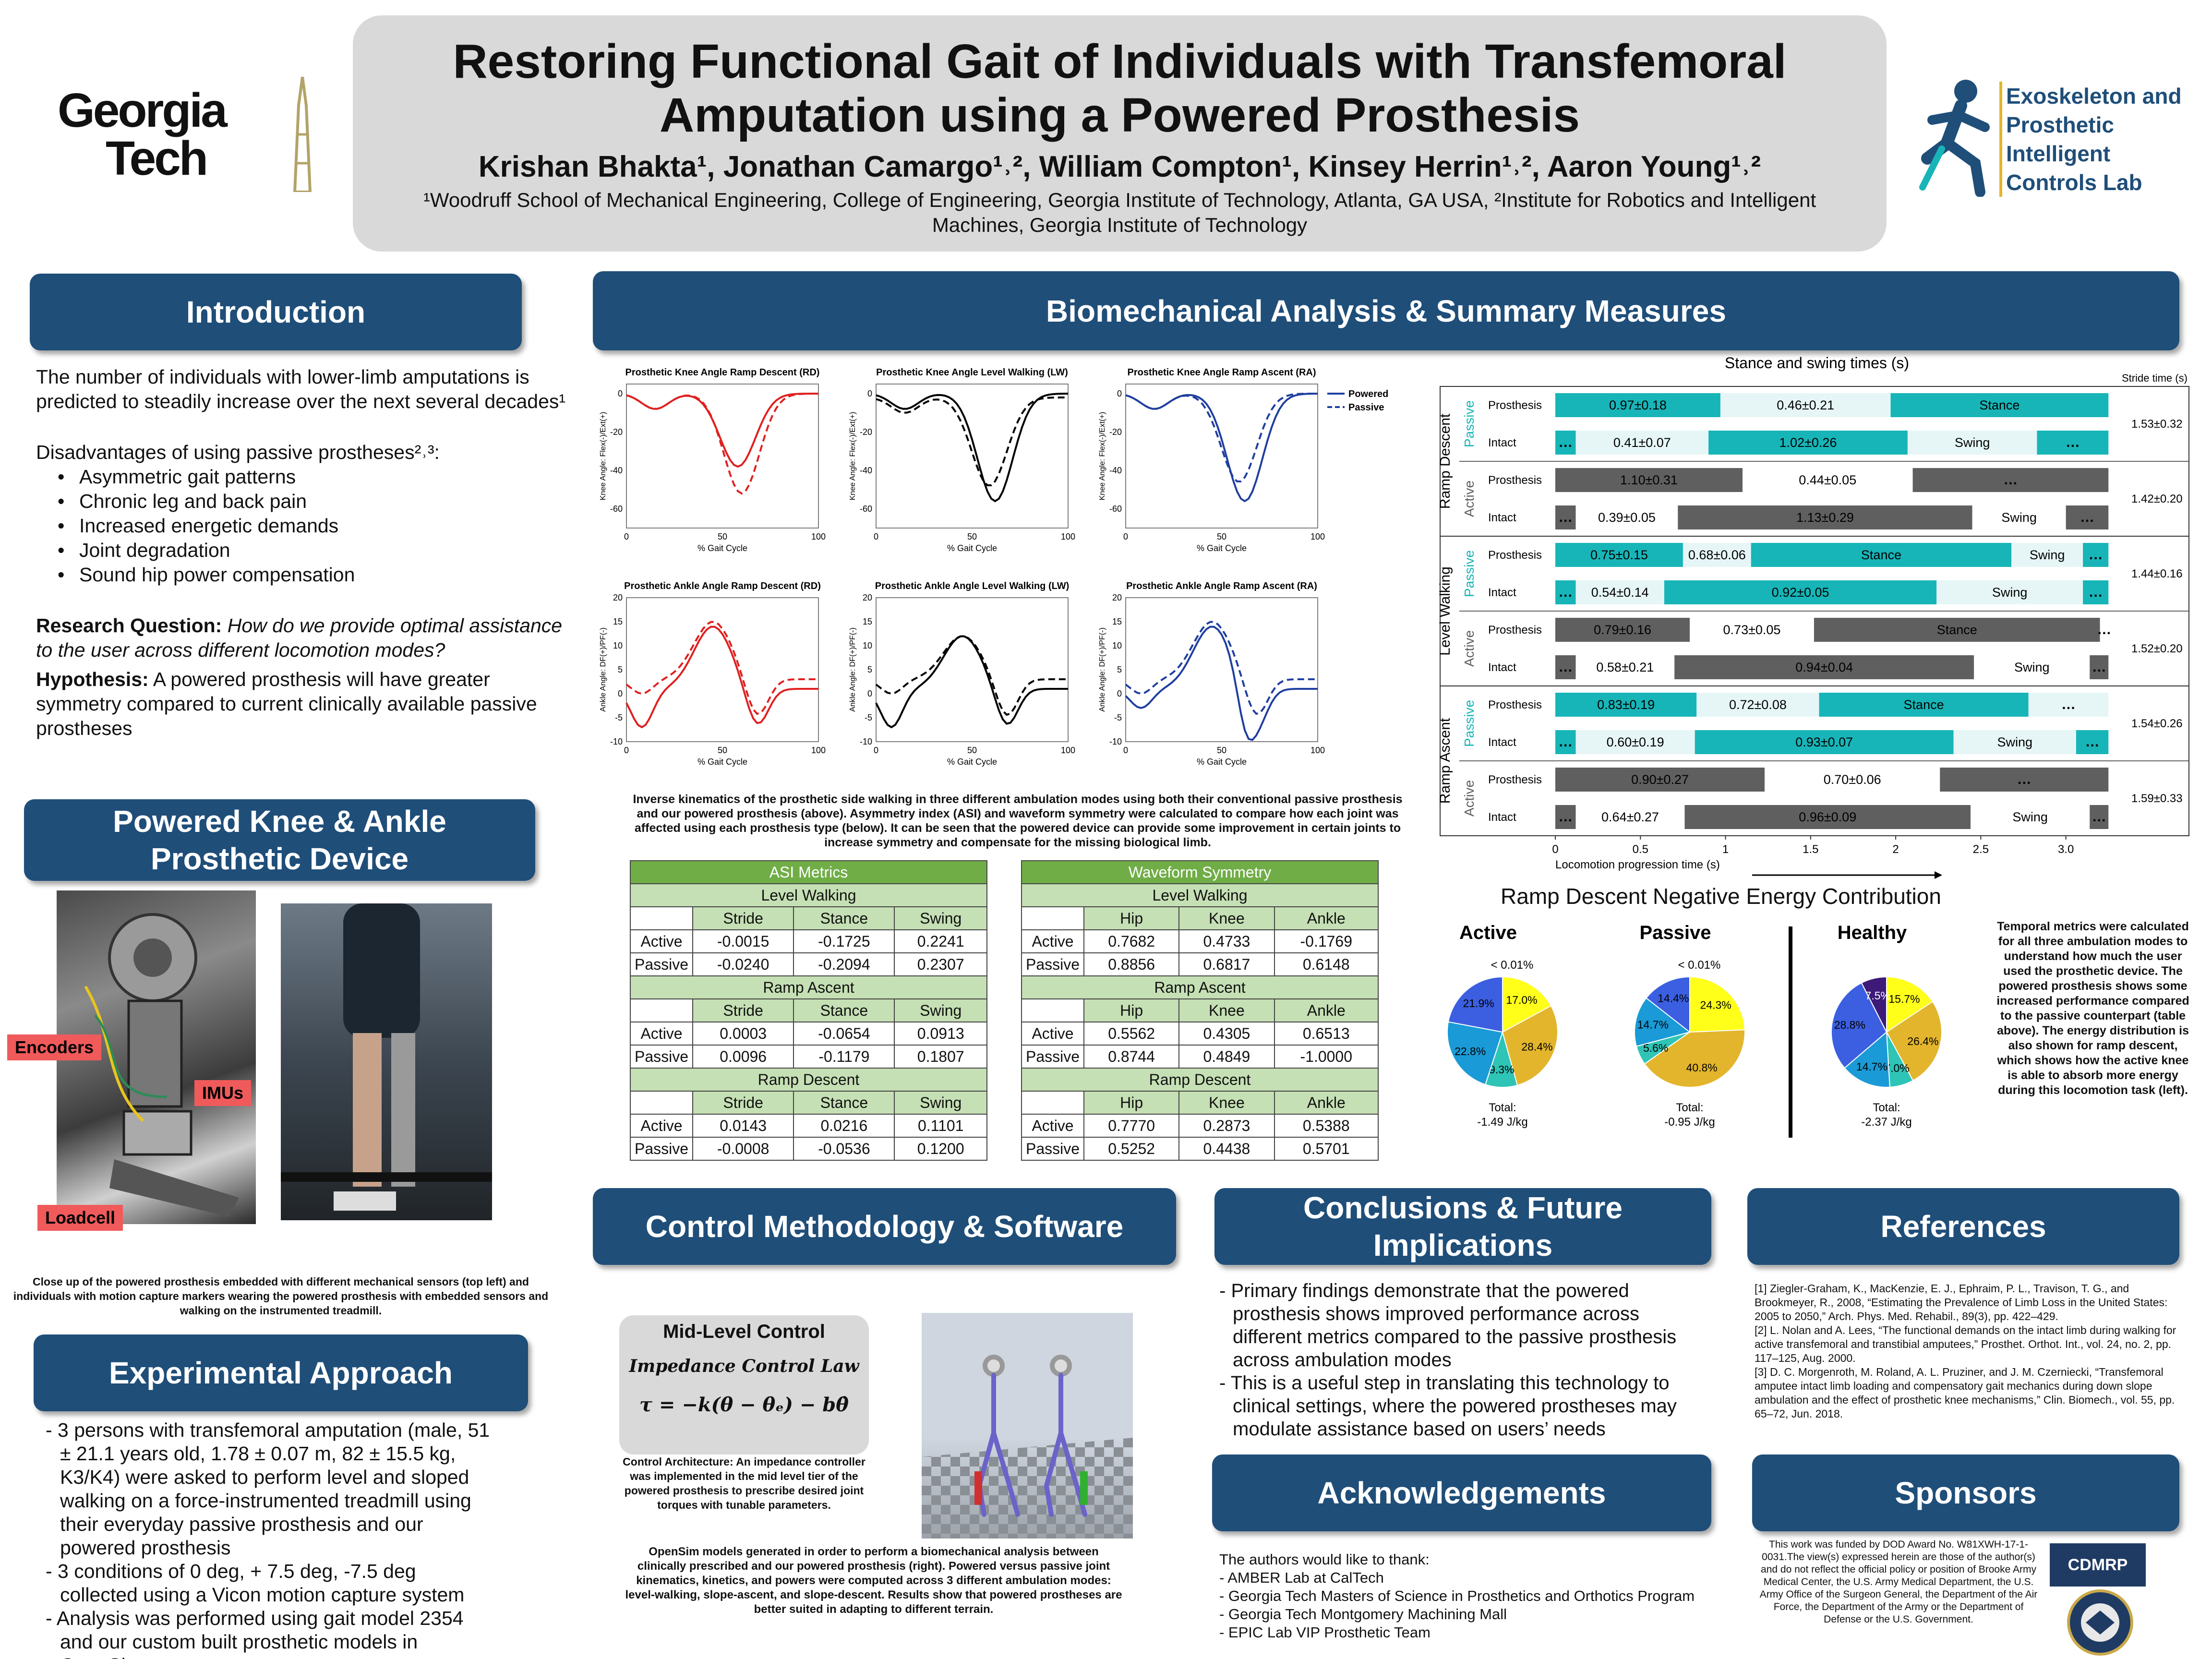 The height and width of the screenshot is (1659, 2212). Describe the element at coordinates (1715, 1005) in the screenshot. I see `slice-label: 24.3%` at that location.